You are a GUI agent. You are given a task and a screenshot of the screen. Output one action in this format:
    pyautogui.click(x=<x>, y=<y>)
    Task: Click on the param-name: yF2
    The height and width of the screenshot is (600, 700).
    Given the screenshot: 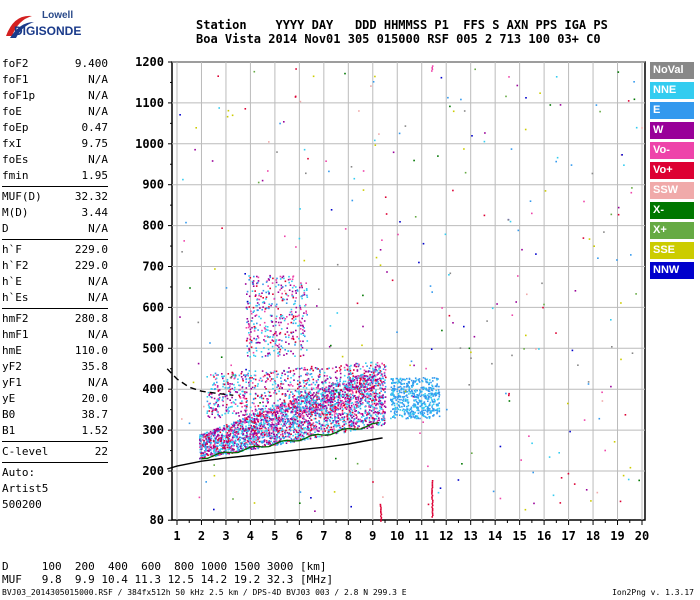 What is the action you would take?
    pyautogui.click(x=12, y=366)
    